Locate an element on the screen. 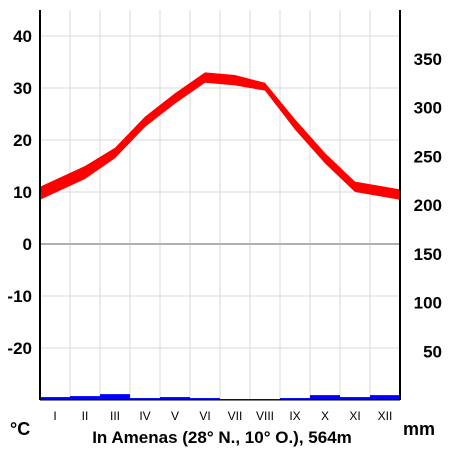 This screenshot has height=450, width=450. precipitation-bar-II is located at coordinates (85, 398).